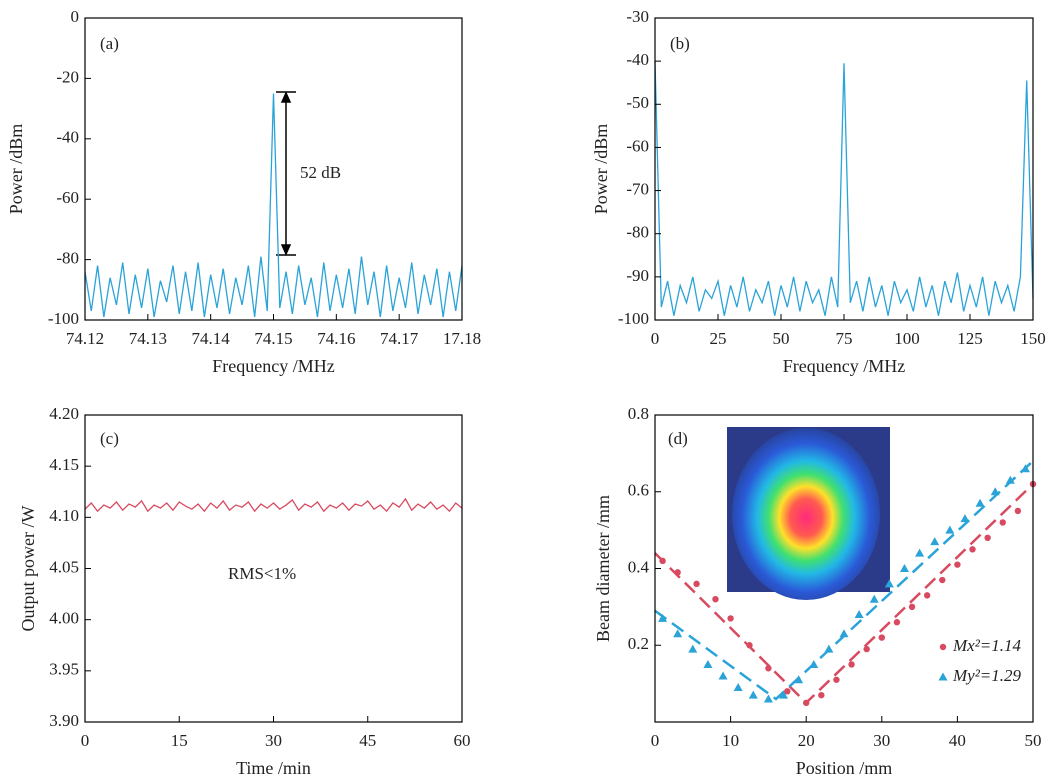 The image size is (1059, 781). Describe the element at coordinates (64, 413) in the screenshot. I see `y-tick-label: 4.20` at that location.